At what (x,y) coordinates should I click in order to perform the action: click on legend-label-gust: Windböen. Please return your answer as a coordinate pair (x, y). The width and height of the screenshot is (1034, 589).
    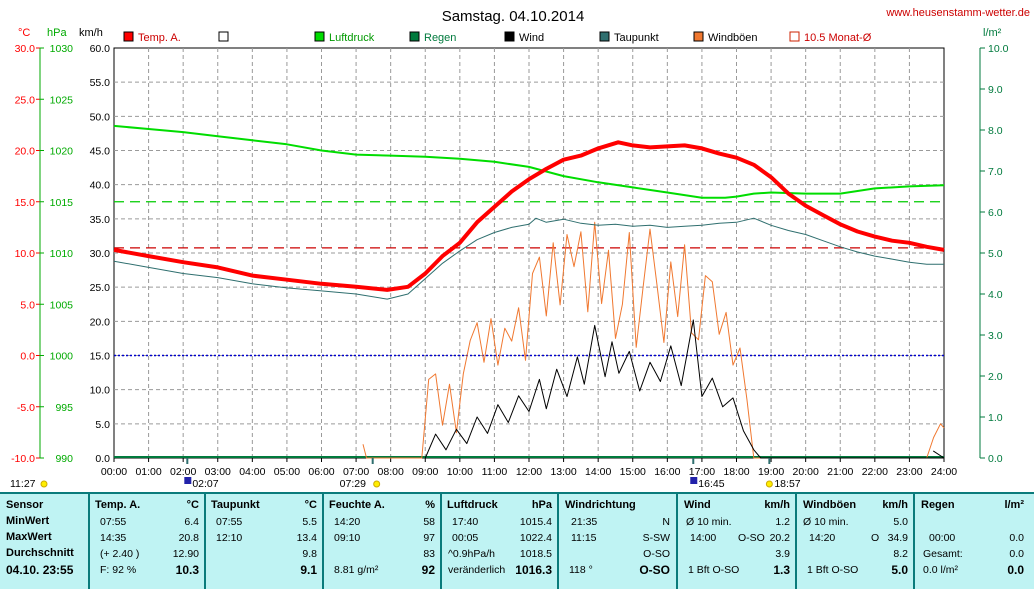
    Looking at the image, I should click on (733, 38).